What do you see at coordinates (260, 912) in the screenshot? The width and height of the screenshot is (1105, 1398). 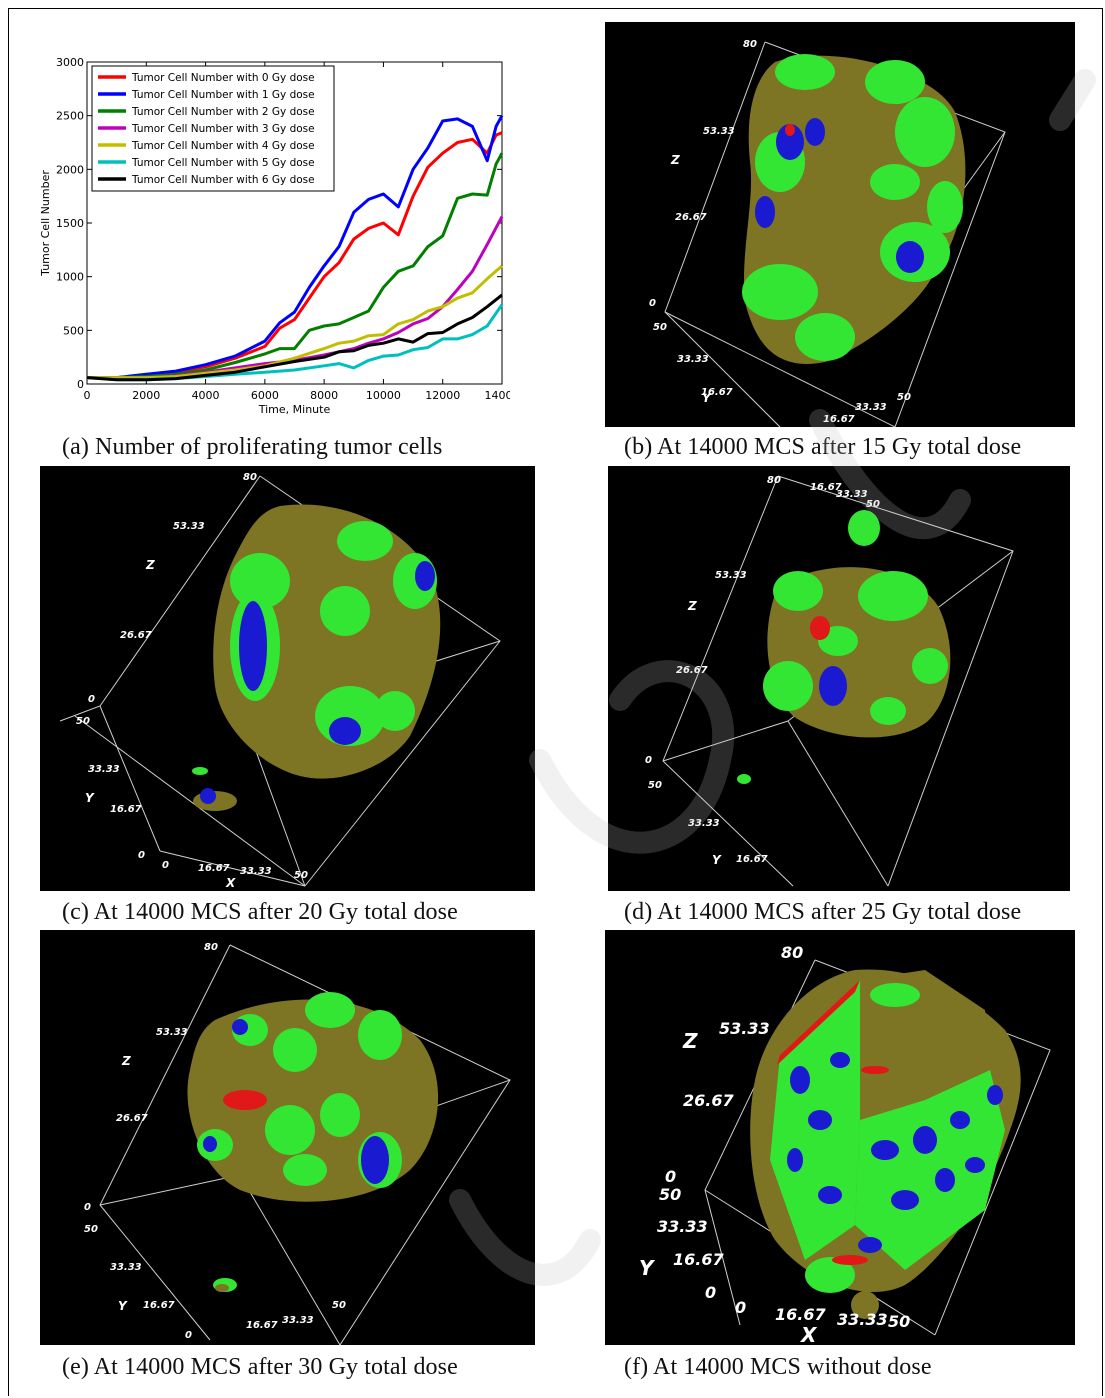 I see `caption-c: (c) At 14000 MCS after 20 Gy total dose` at bounding box center [260, 912].